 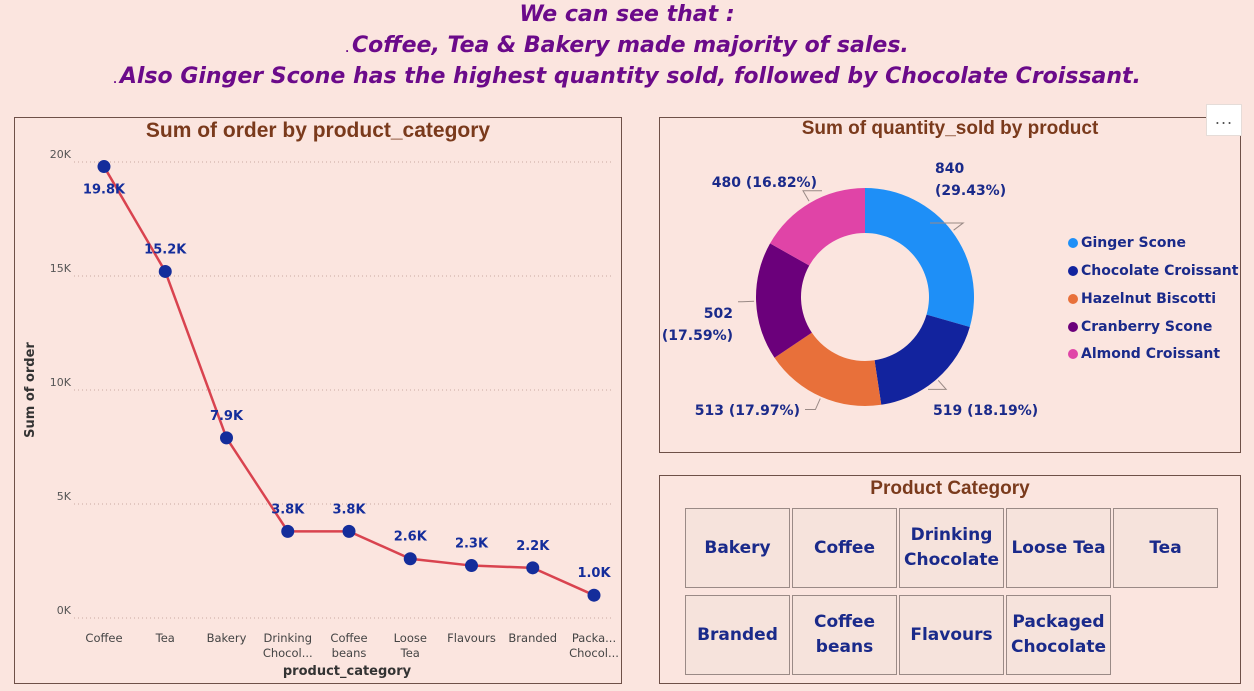 What do you see at coordinates (1058, 548) in the screenshot?
I see `slicer-option-loose-tea: Loose Tea` at bounding box center [1058, 548].